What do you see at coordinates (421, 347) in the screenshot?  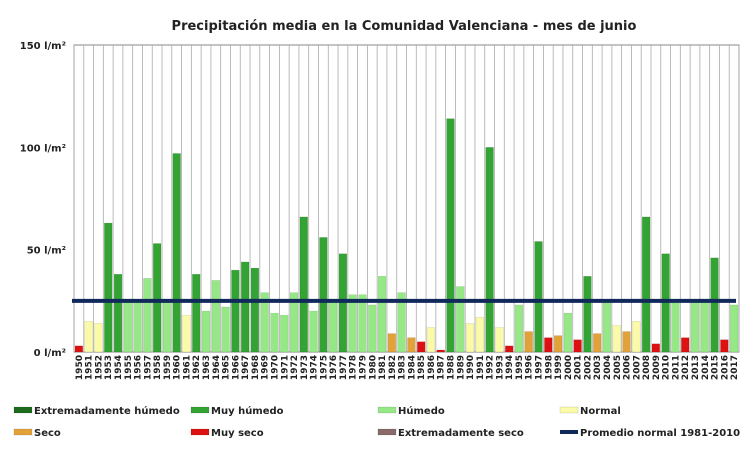 I see `bar-1985` at bounding box center [421, 347].